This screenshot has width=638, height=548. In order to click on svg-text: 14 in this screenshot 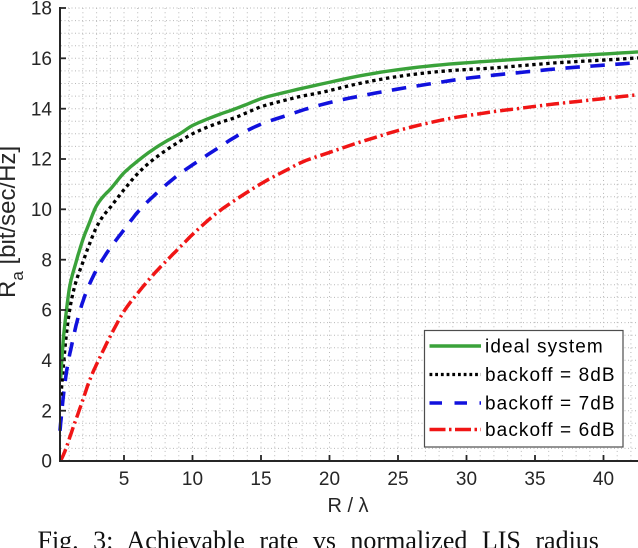, I will do `click(42, 109)`.